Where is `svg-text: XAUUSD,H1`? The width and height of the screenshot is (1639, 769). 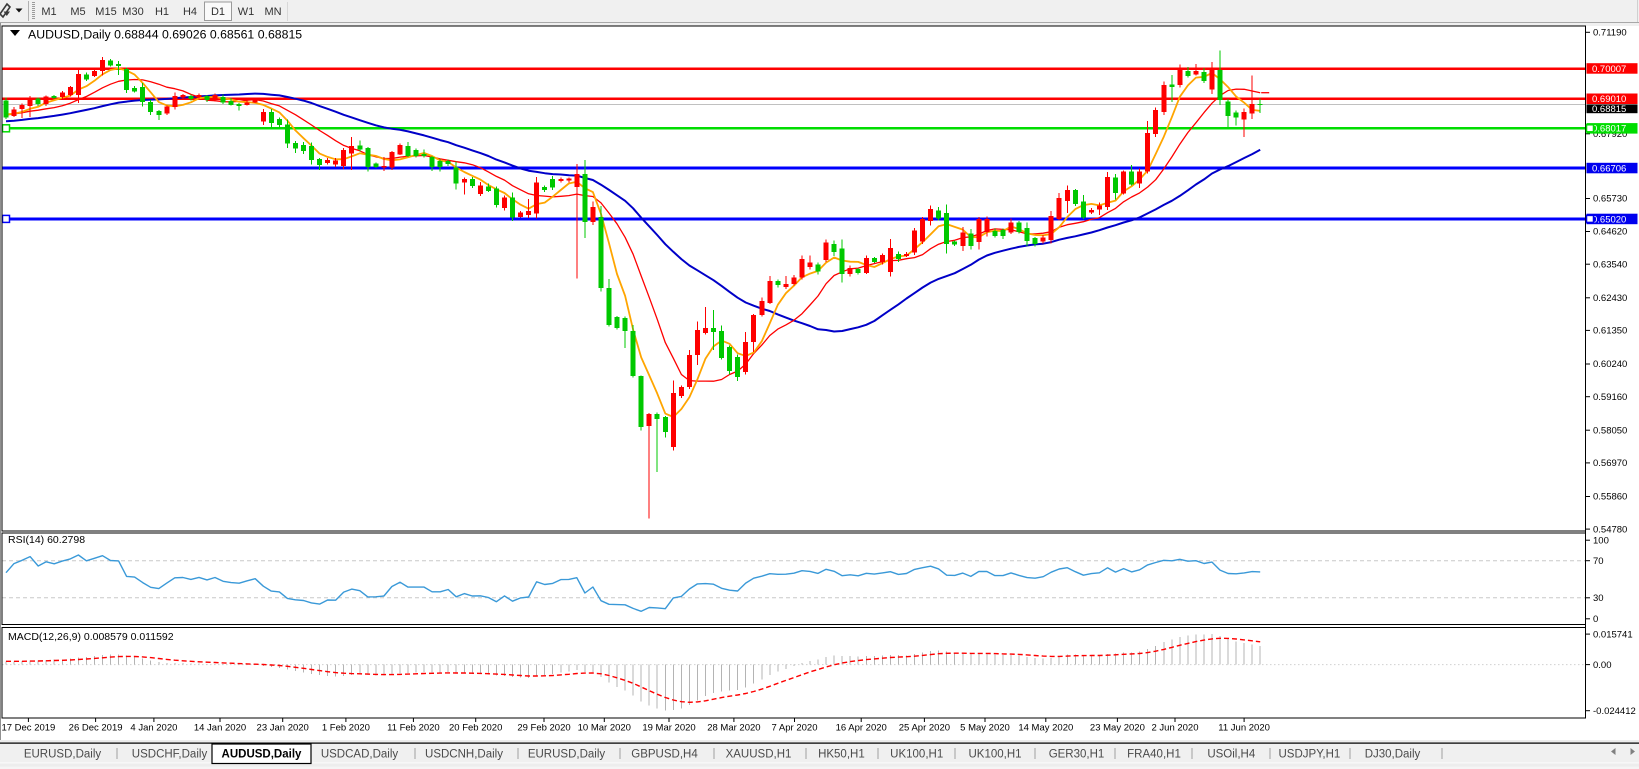
svg-text: XAUUSD,H1 is located at coordinates (759, 755).